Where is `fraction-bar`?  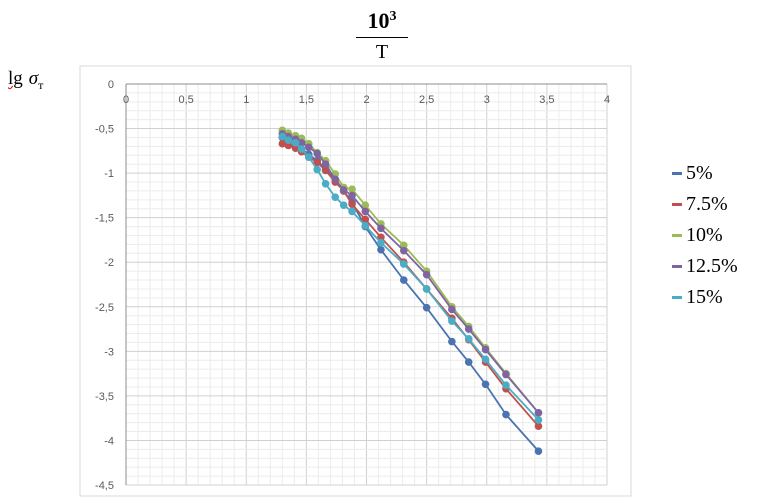 fraction-bar is located at coordinates (382, 37).